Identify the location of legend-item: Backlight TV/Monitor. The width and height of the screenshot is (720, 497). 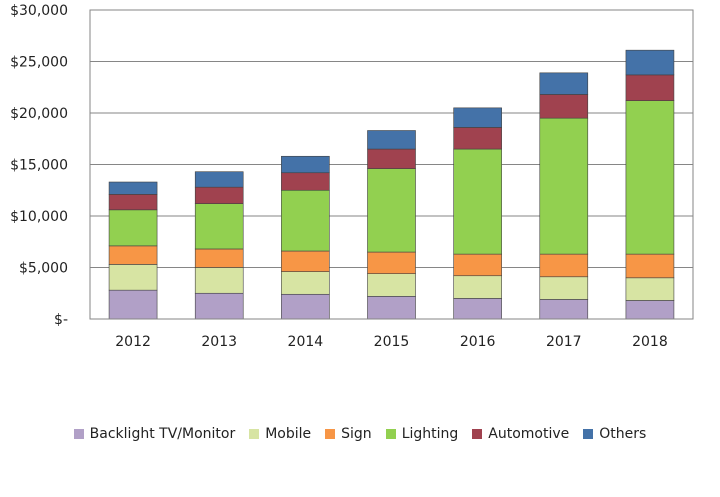
(154, 434).